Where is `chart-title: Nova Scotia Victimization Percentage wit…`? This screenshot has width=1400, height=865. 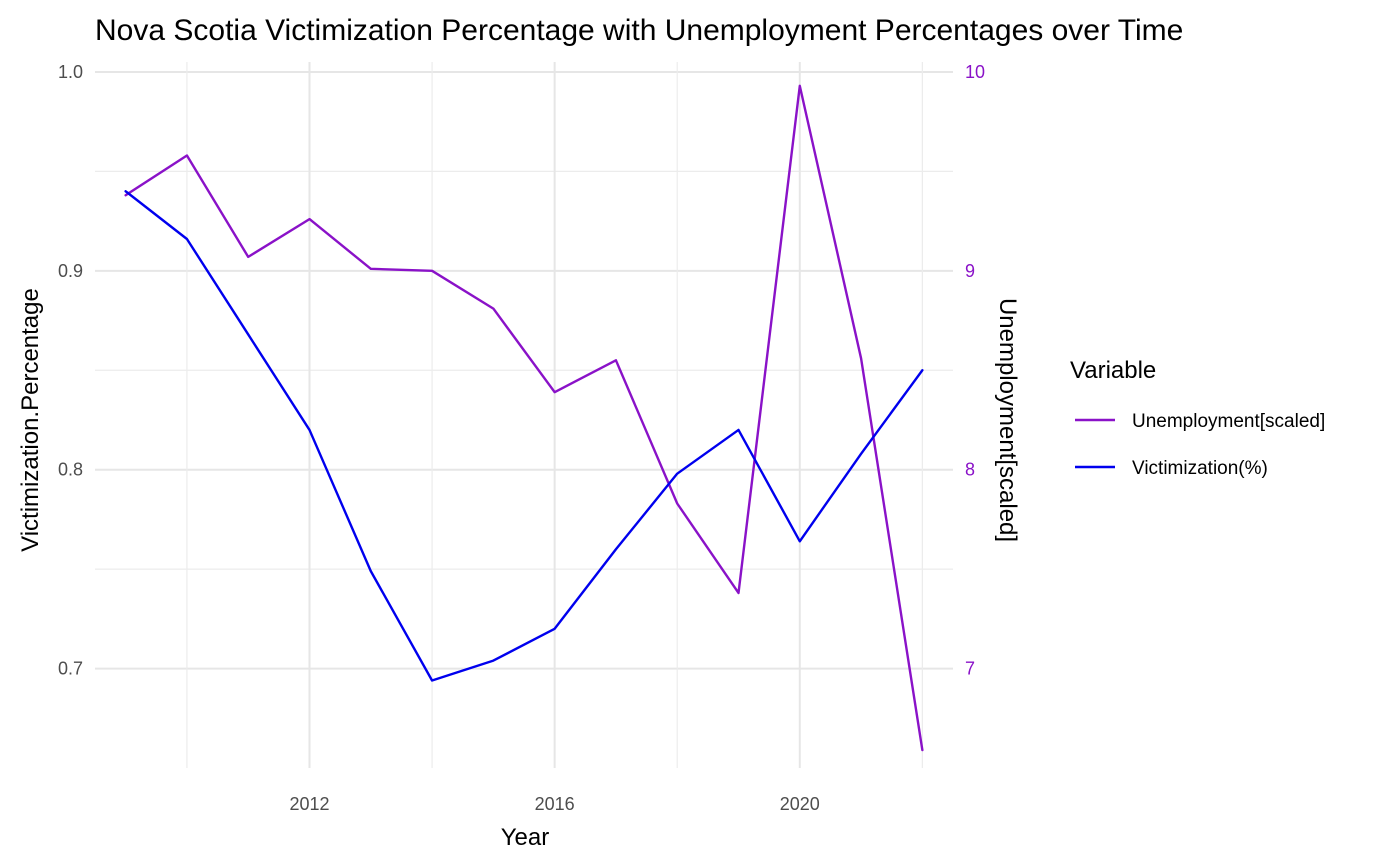
chart-title: Nova Scotia Victimization Percentage wit… is located at coordinates (639, 30).